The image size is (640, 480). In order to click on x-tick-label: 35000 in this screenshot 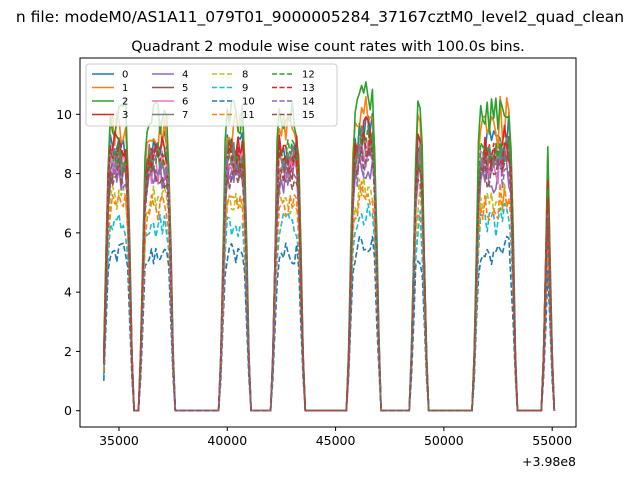, I will do `click(119, 440)`.